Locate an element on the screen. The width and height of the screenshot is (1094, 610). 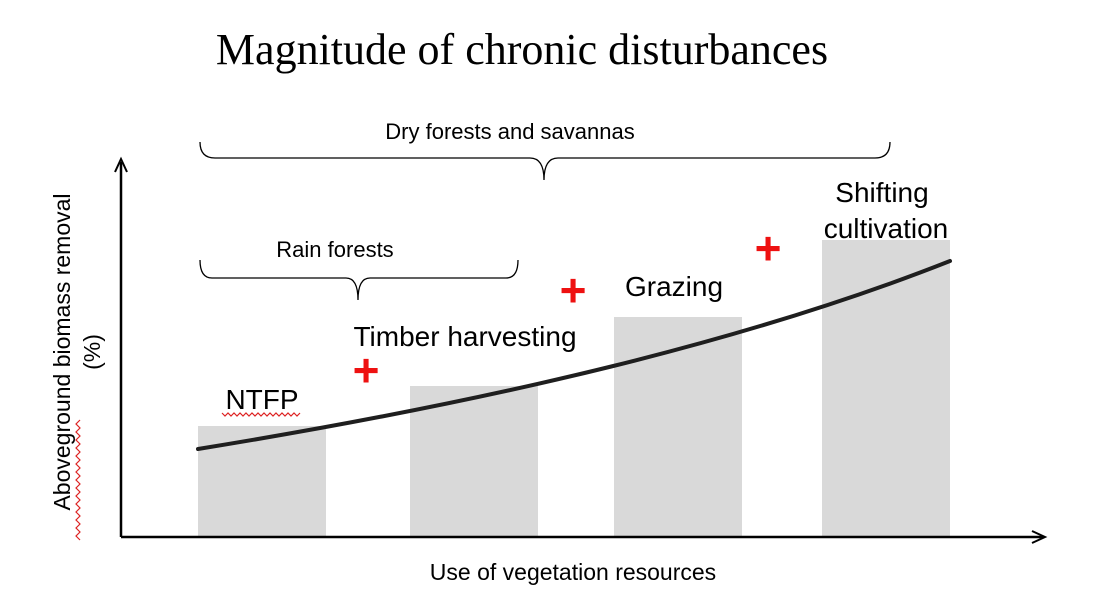
bar-label-shifting-line1: Shifting is located at coordinates (881, 192).